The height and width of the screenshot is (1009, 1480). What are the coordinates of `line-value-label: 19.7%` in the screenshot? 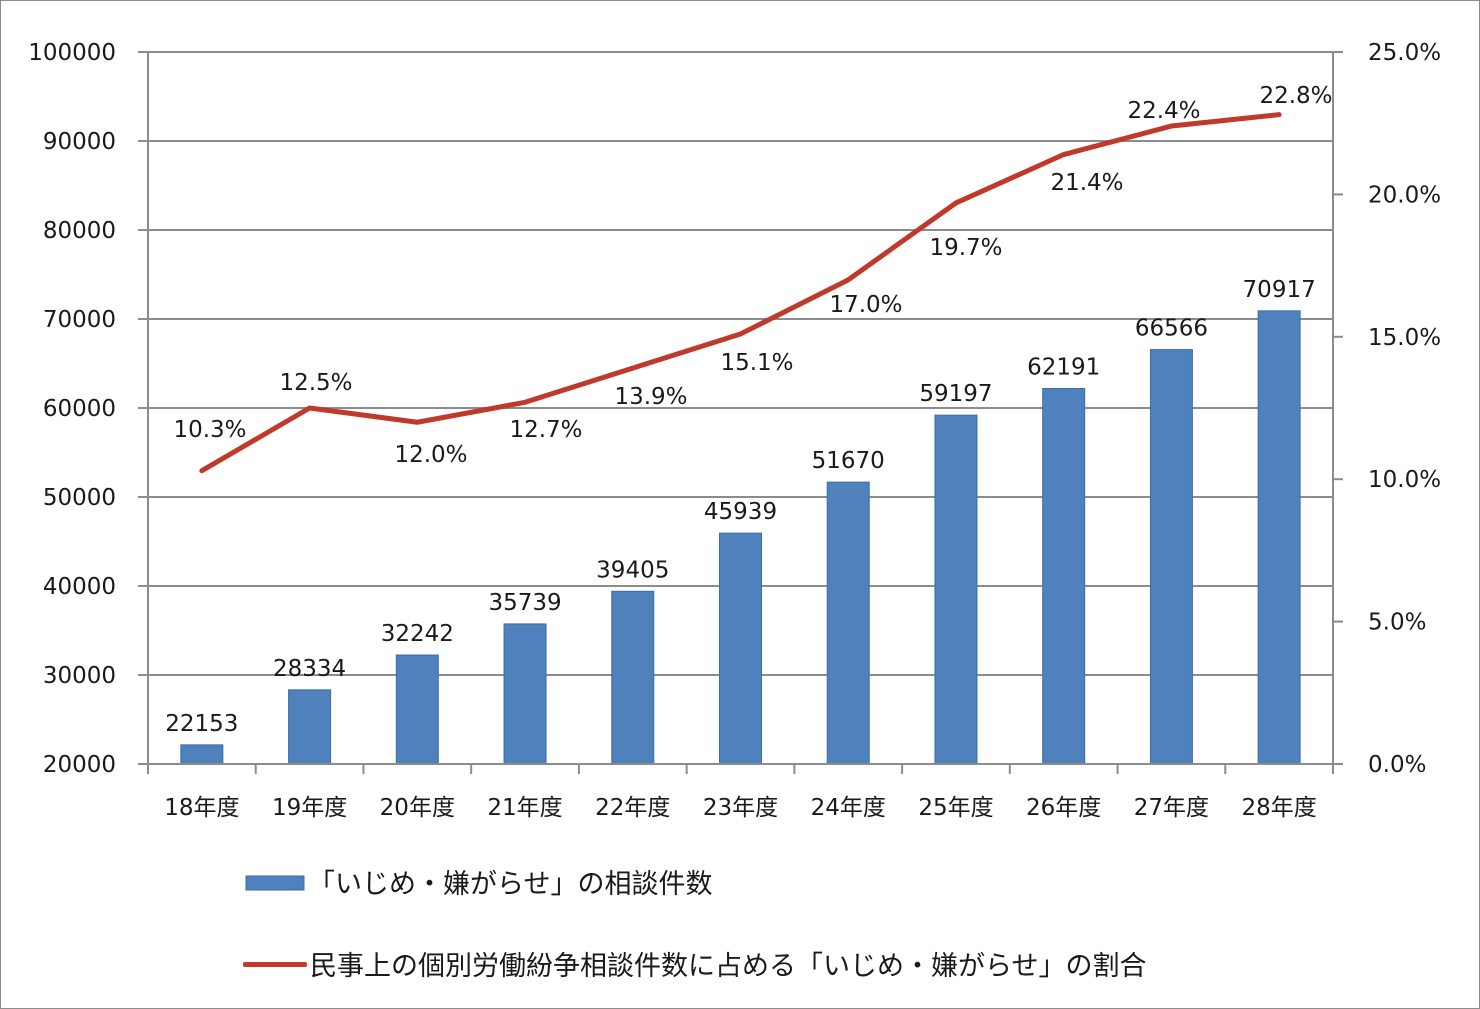 It's located at (965, 248).